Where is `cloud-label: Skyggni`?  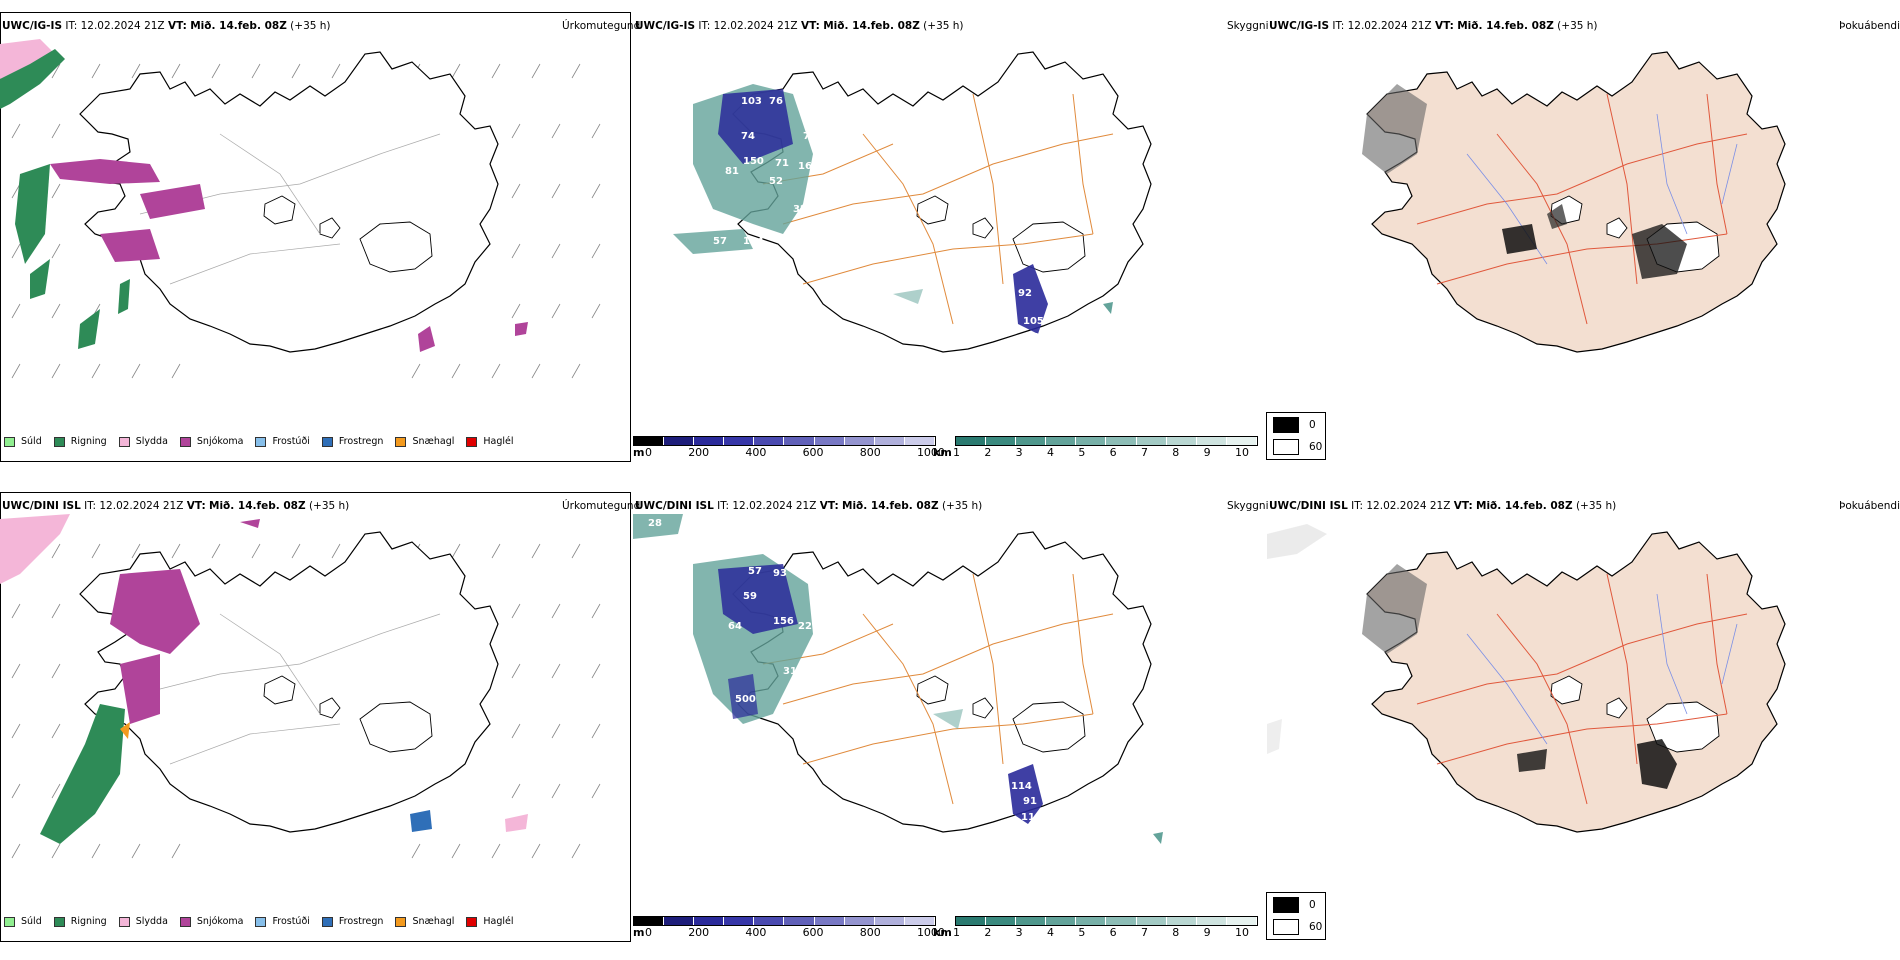 cloud-label: Skyggni is located at coordinates (1248, 26).